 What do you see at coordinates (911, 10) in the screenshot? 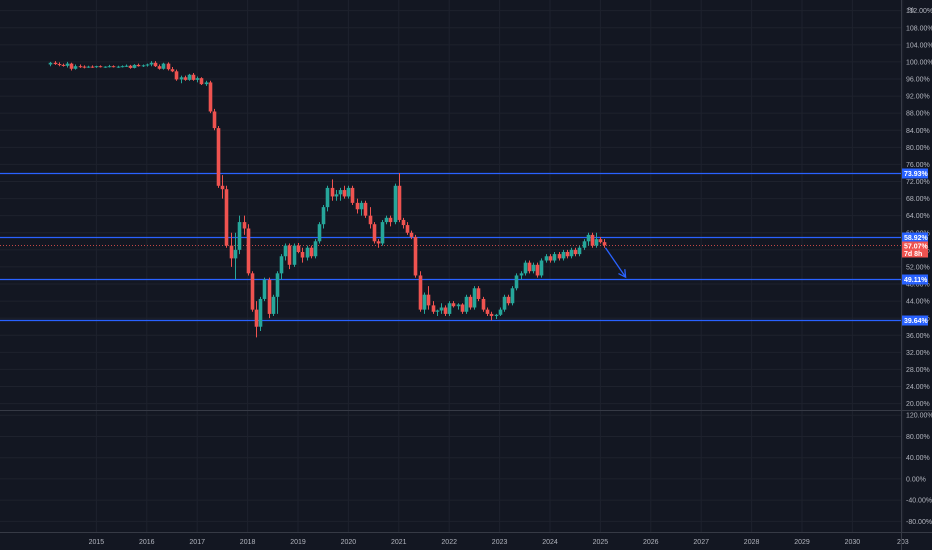
I see `scale-unit-label: %` at bounding box center [911, 10].